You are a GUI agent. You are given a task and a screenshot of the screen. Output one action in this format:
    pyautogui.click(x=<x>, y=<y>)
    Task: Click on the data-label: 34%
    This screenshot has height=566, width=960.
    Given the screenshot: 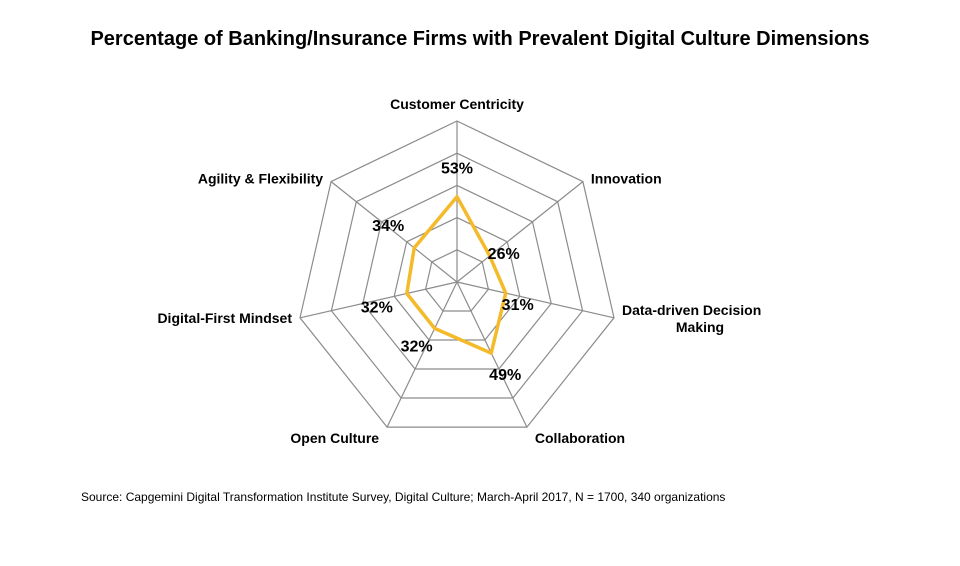 What is the action you would take?
    pyautogui.click(x=388, y=226)
    